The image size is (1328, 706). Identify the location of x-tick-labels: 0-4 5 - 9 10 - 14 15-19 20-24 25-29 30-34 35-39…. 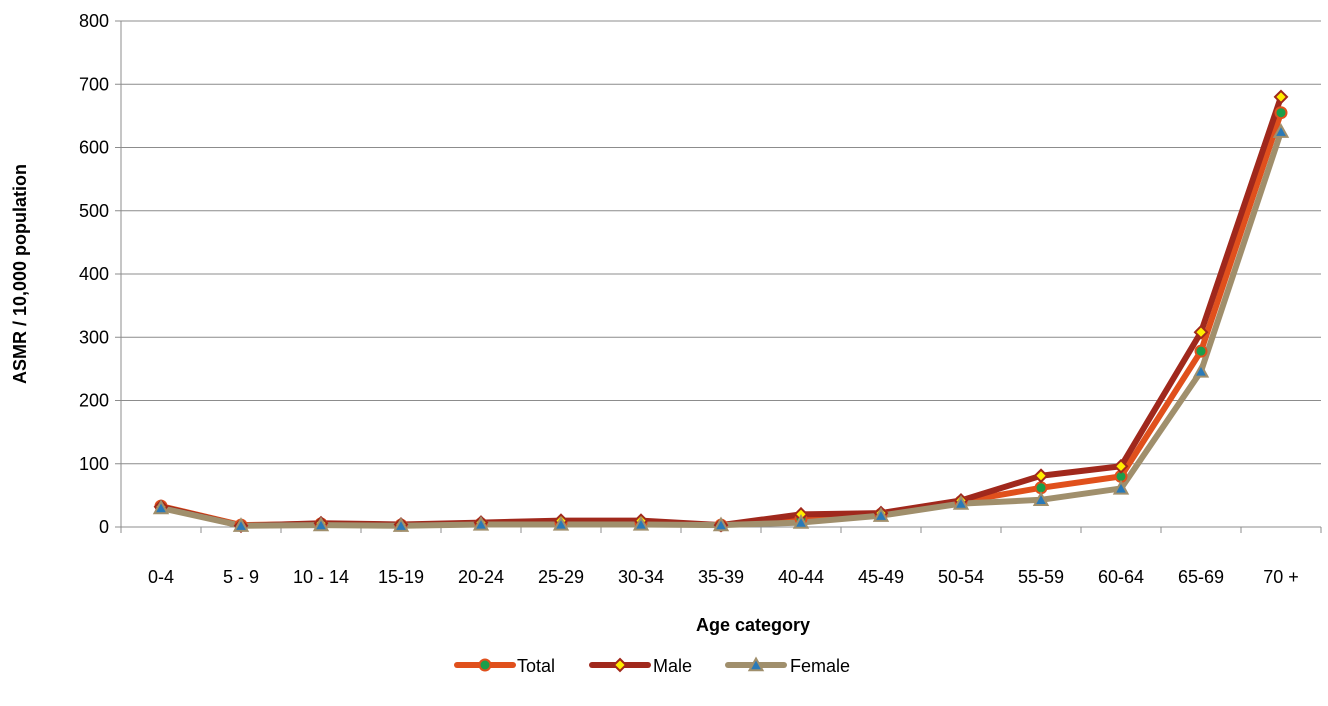
(723, 577).